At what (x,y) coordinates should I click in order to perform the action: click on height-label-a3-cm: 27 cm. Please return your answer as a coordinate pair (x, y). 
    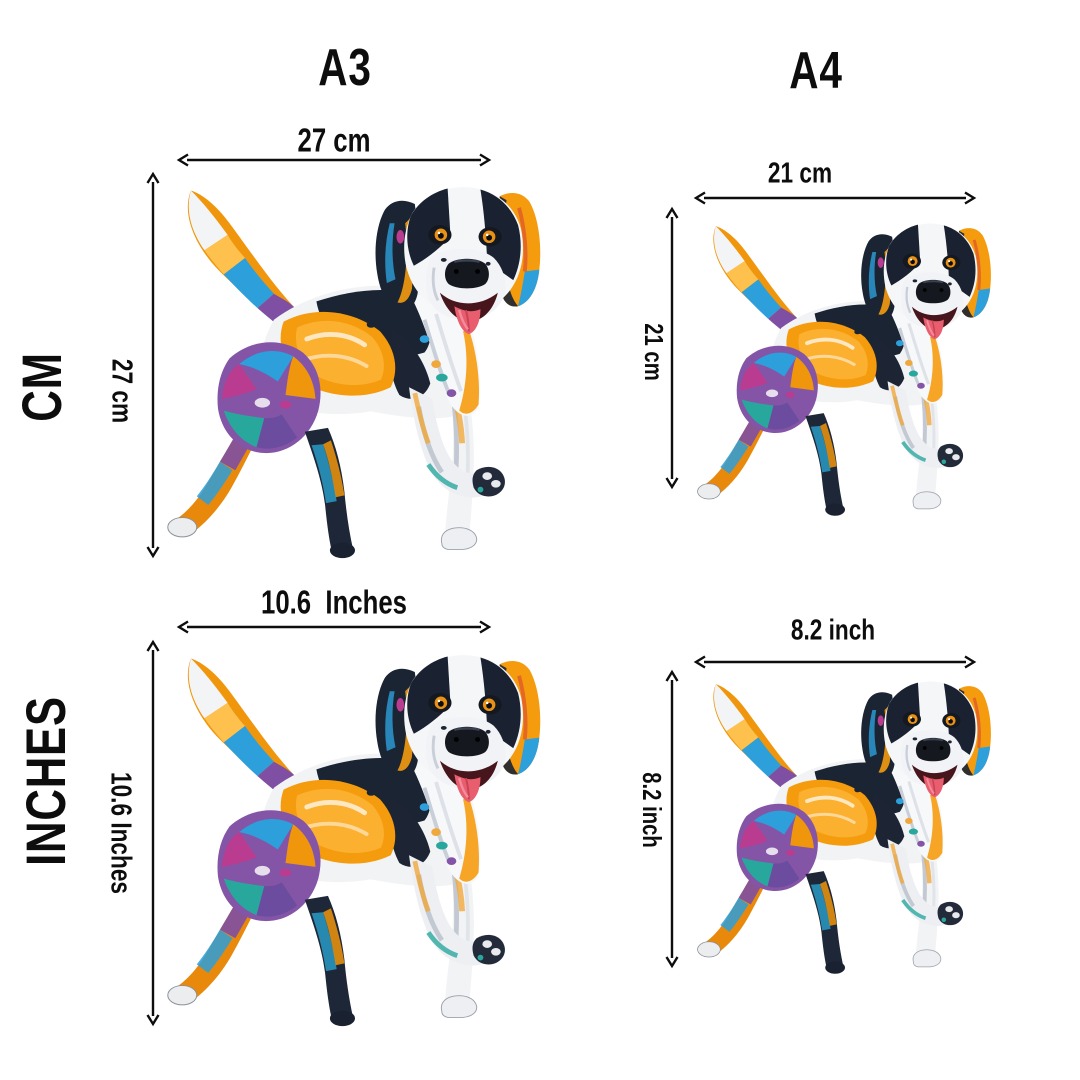
    Looking at the image, I should click on (121, 391).